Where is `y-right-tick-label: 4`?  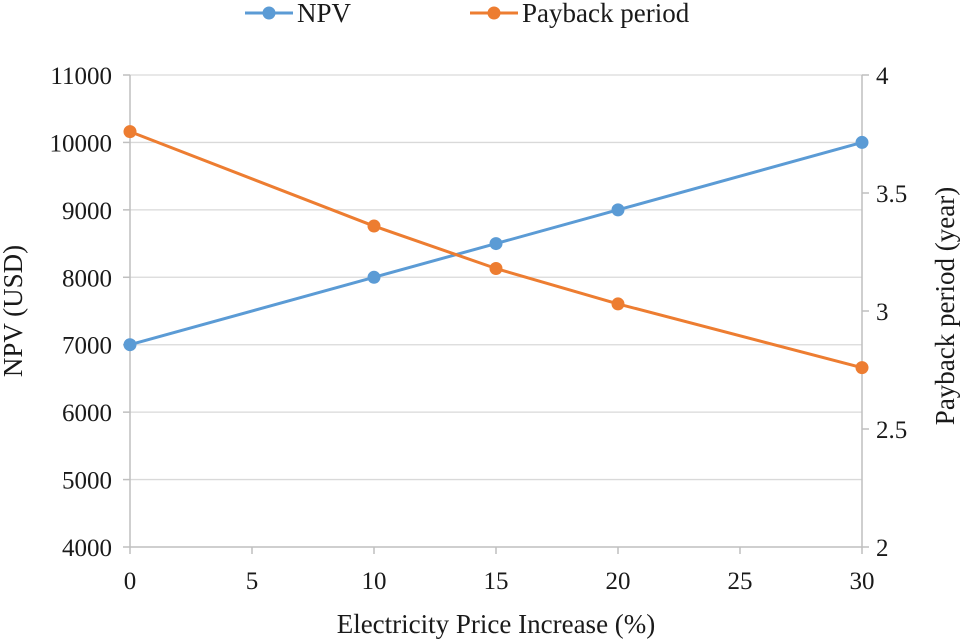 y-right-tick-label: 4 is located at coordinates (882, 76).